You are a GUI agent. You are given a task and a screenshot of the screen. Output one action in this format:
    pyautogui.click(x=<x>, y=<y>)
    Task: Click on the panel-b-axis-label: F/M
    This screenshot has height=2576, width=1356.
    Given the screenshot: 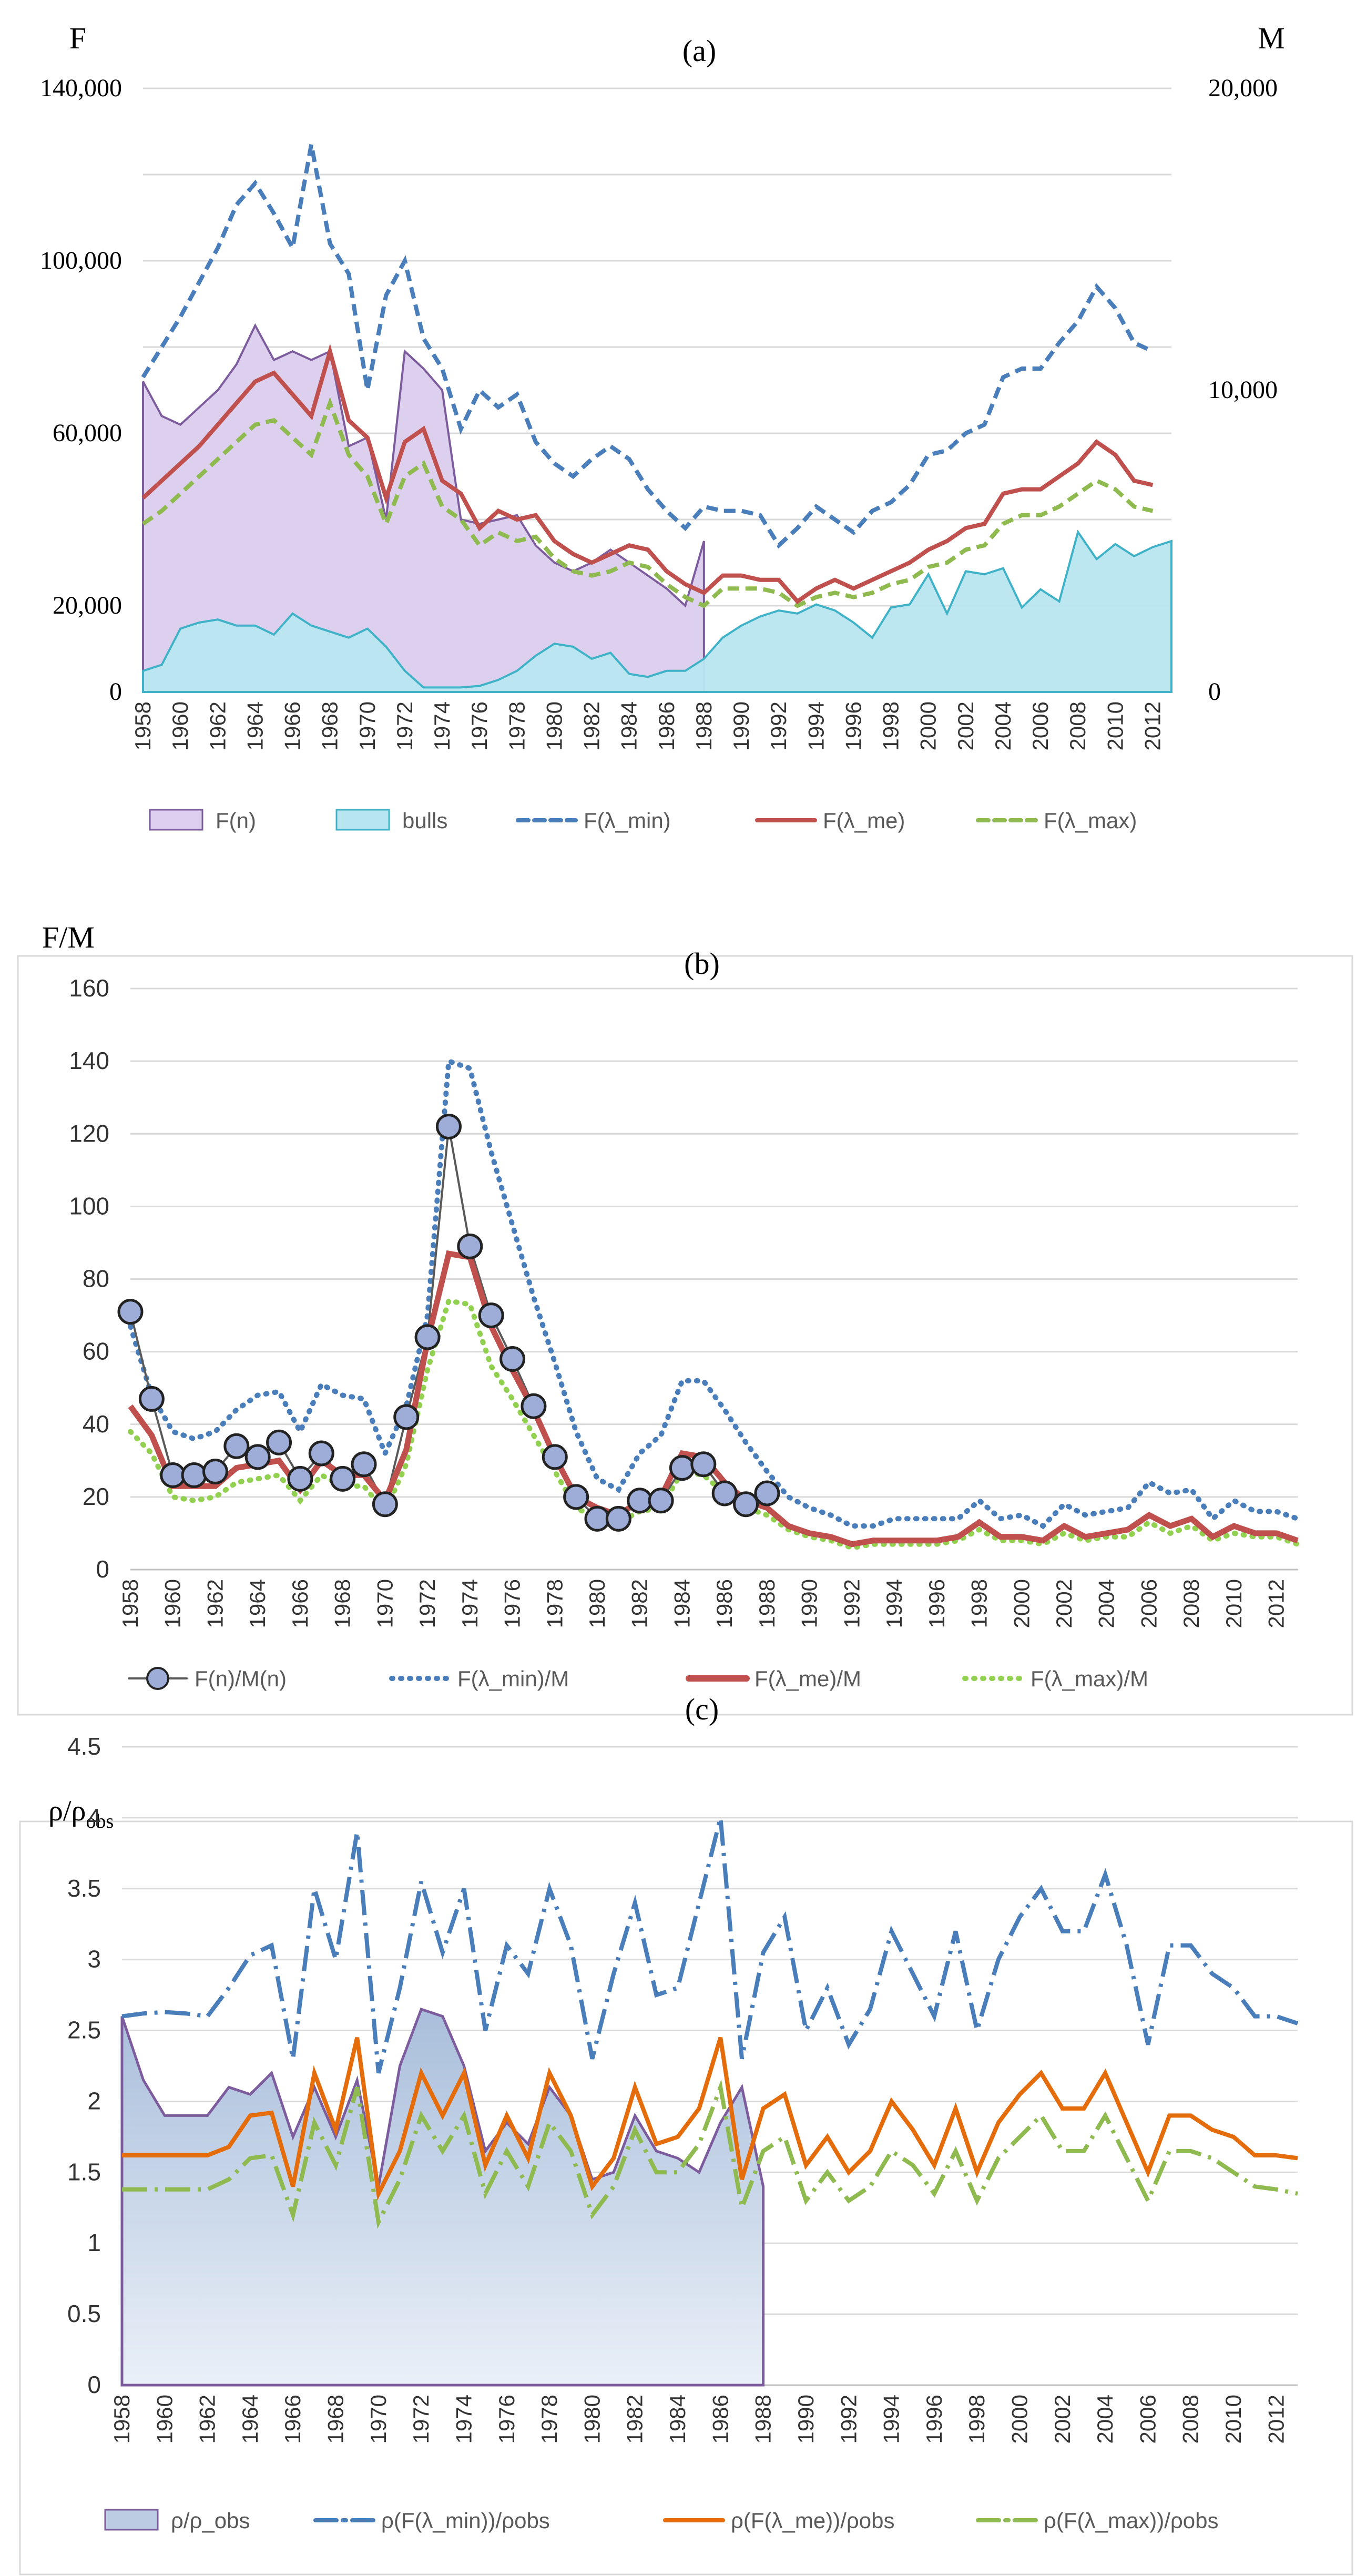 What is the action you would take?
    pyautogui.click(x=68, y=937)
    